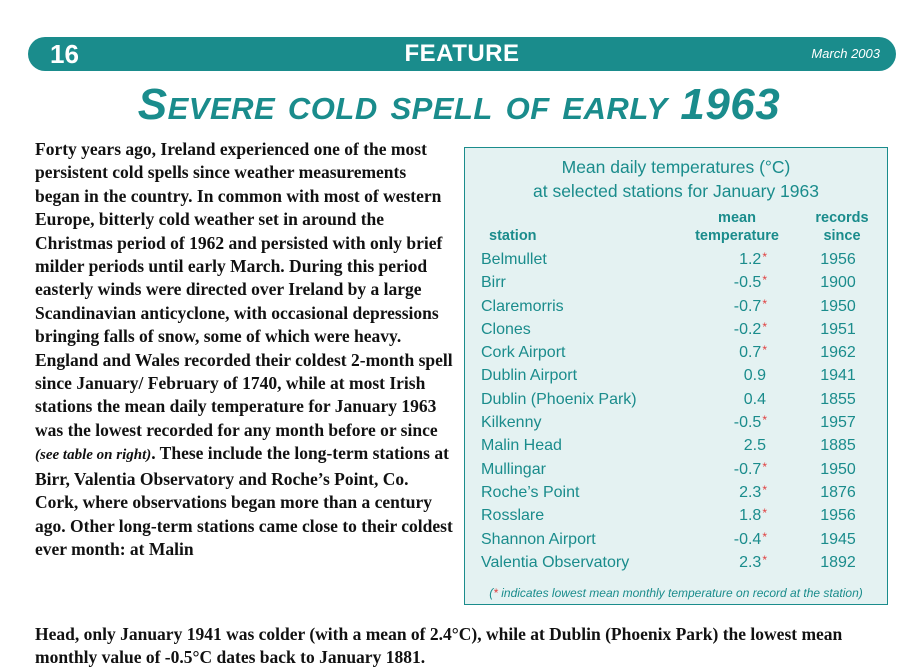 The width and height of the screenshot is (918, 670). Describe the element at coordinates (538, 539) in the screenshot. I see `station-name: Shannon Airport` at that location.